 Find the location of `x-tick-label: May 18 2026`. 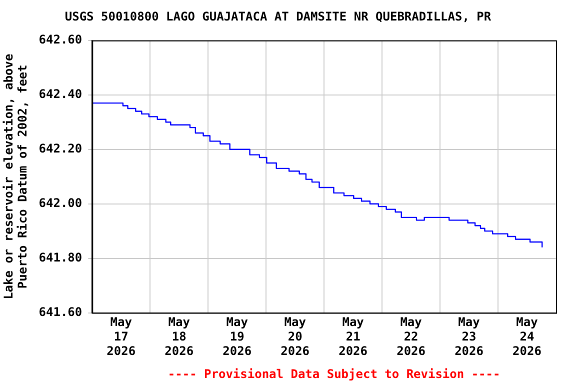

x-tick-label: May 18 2026 is located at coordinates (179, 336).